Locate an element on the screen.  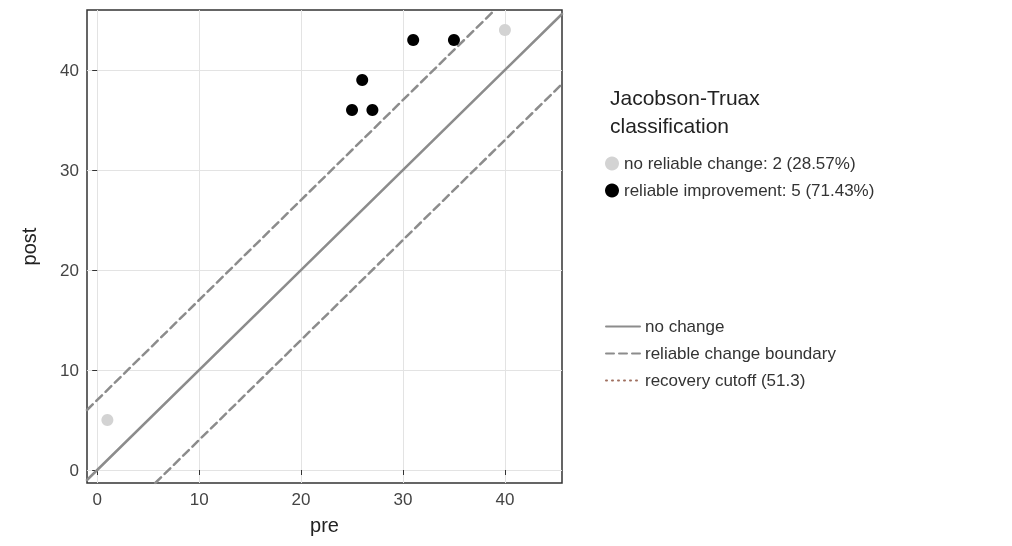
x-tick-label: 0 is located at coordinates (97, 499).